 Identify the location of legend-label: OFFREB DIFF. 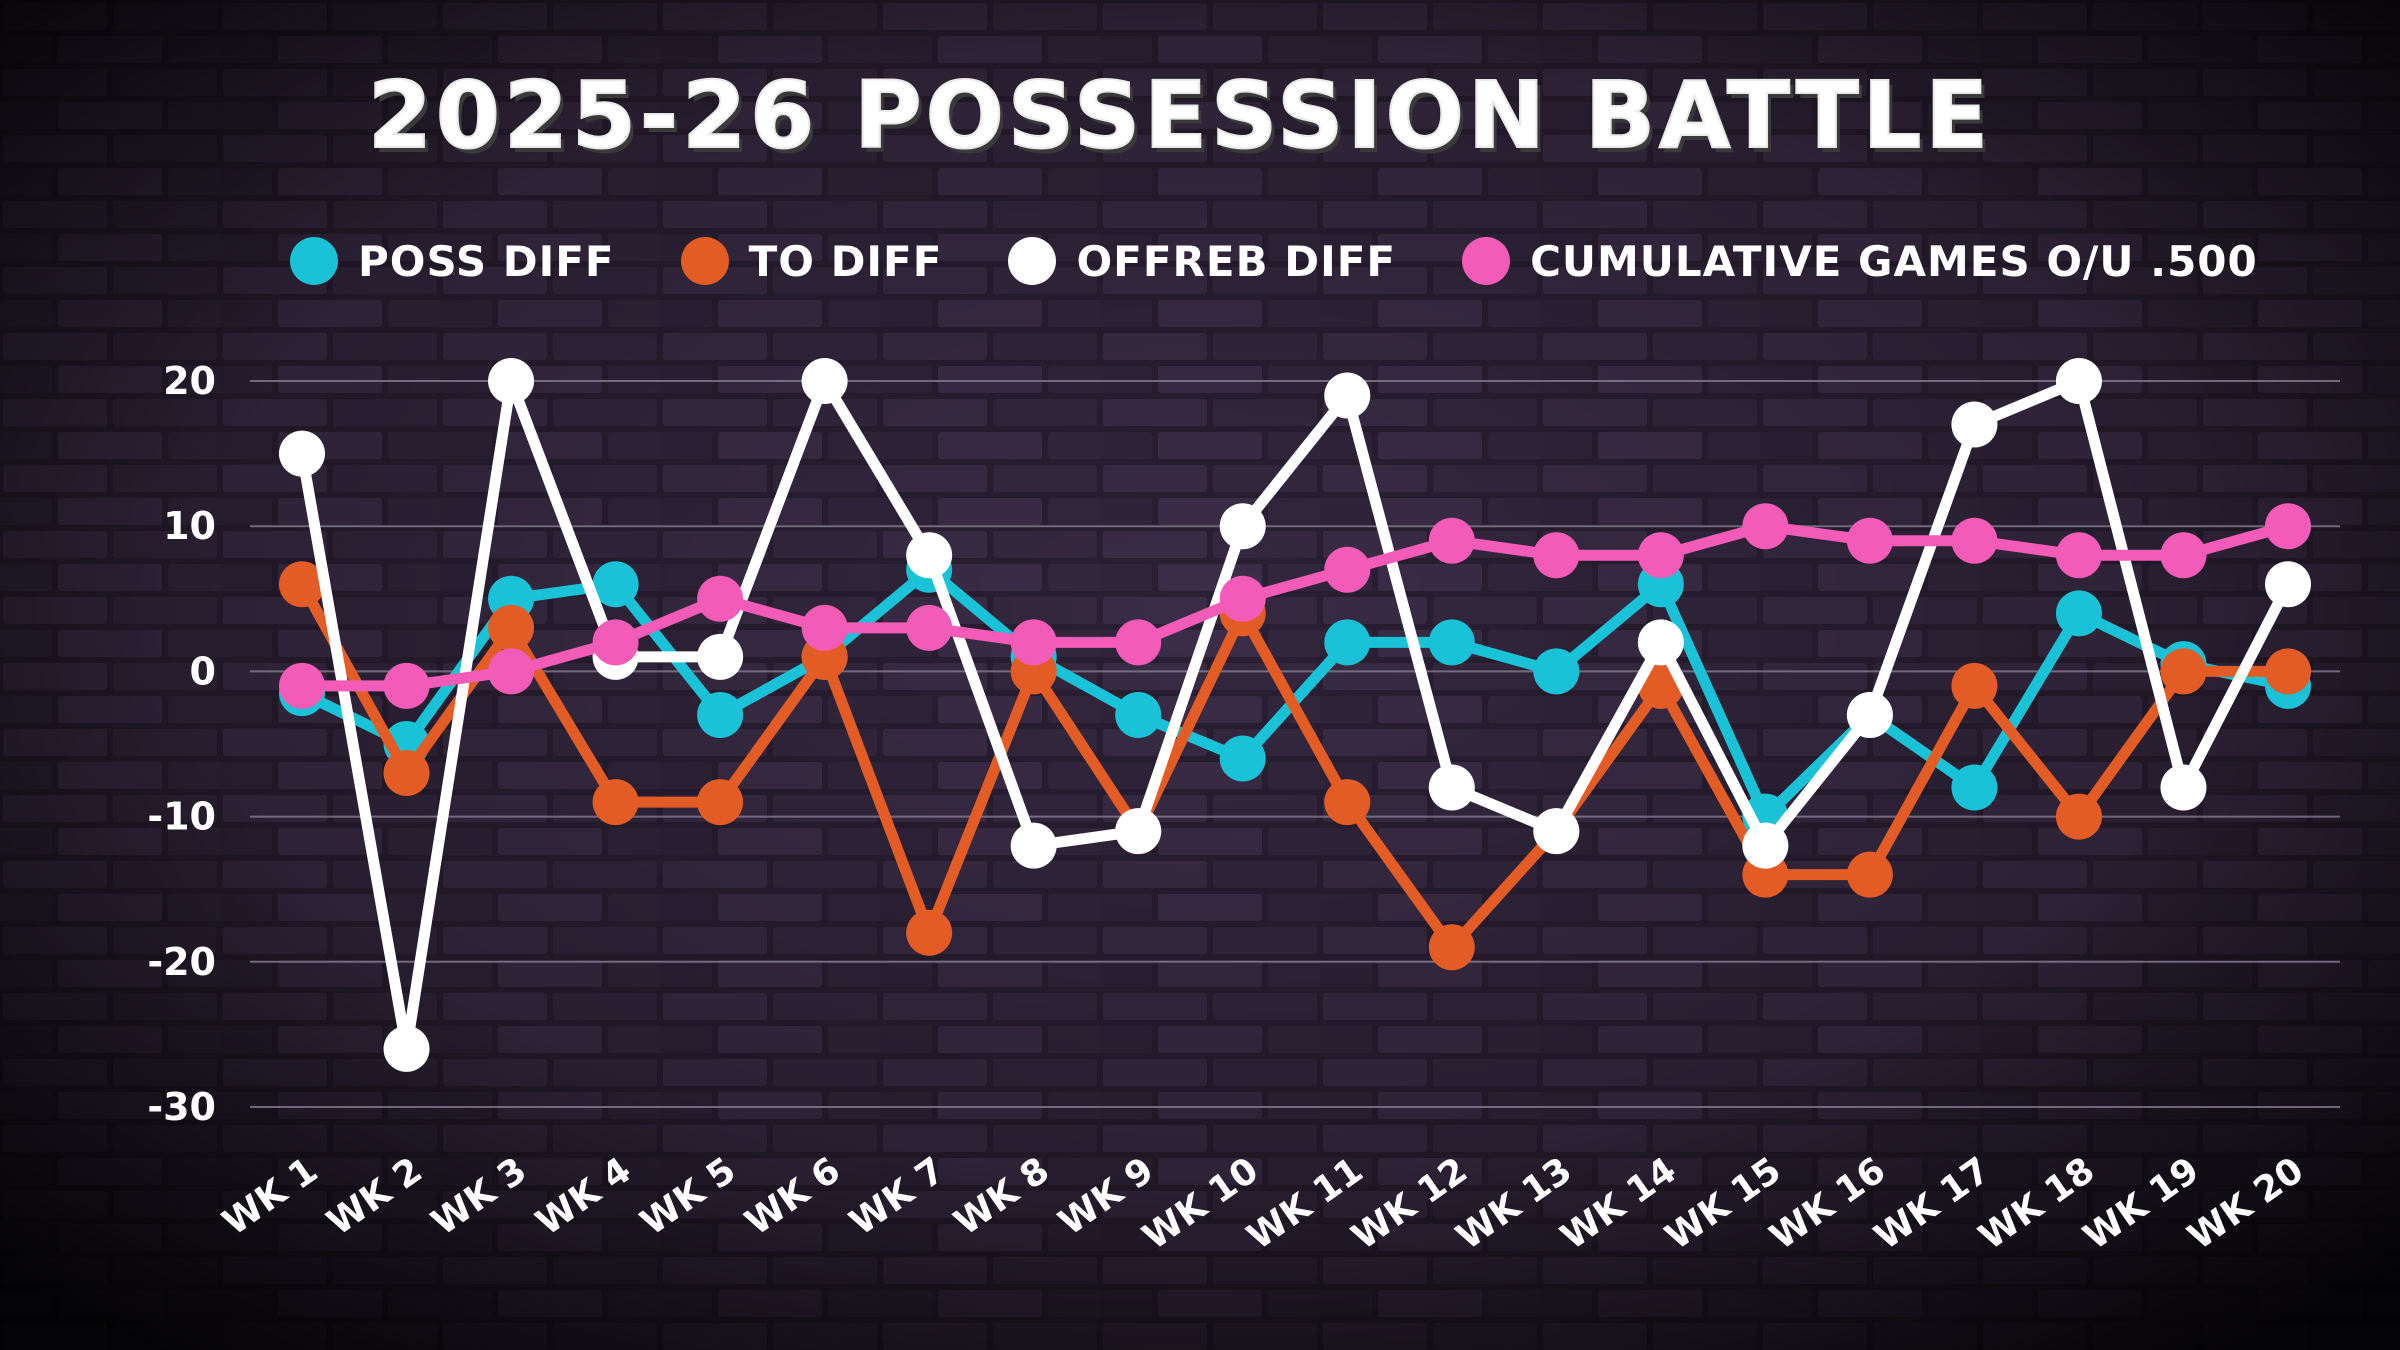
(1236, 261).